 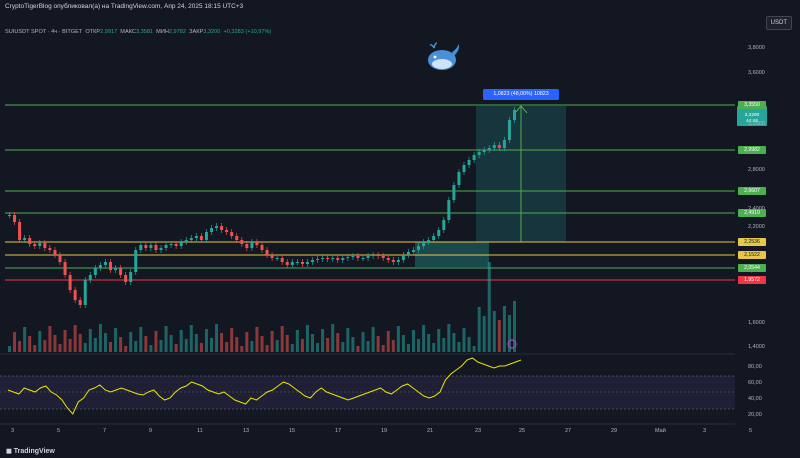 What do you see at coordinates (756, 48) in the screenshot?
I see `price-axis-label: 3,8000` at bounding box center [756, 48].